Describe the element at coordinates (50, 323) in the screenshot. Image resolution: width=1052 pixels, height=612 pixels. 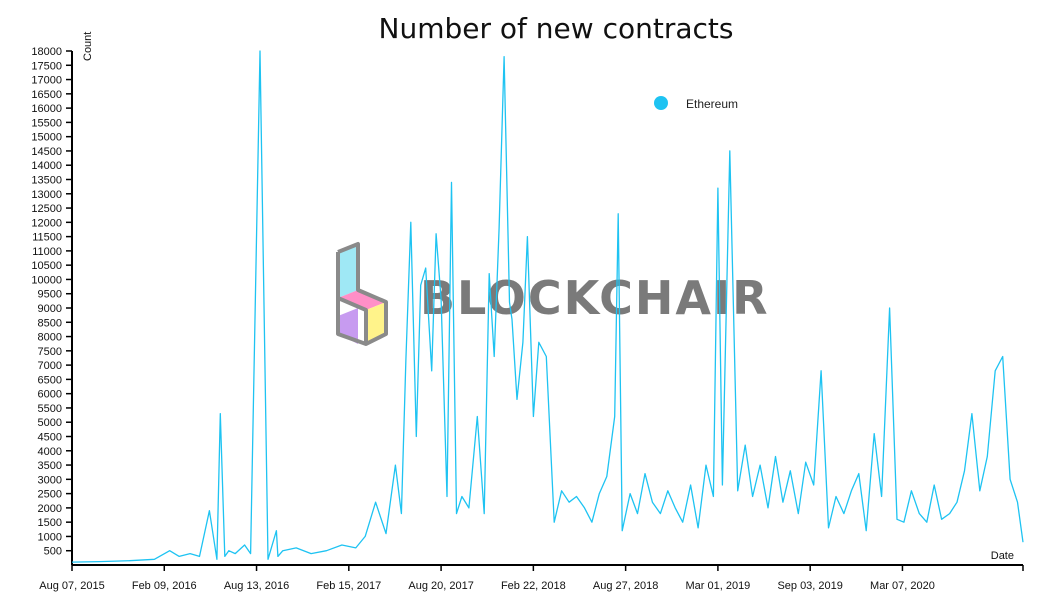
I see `y-tick-label: 8500` at that location.